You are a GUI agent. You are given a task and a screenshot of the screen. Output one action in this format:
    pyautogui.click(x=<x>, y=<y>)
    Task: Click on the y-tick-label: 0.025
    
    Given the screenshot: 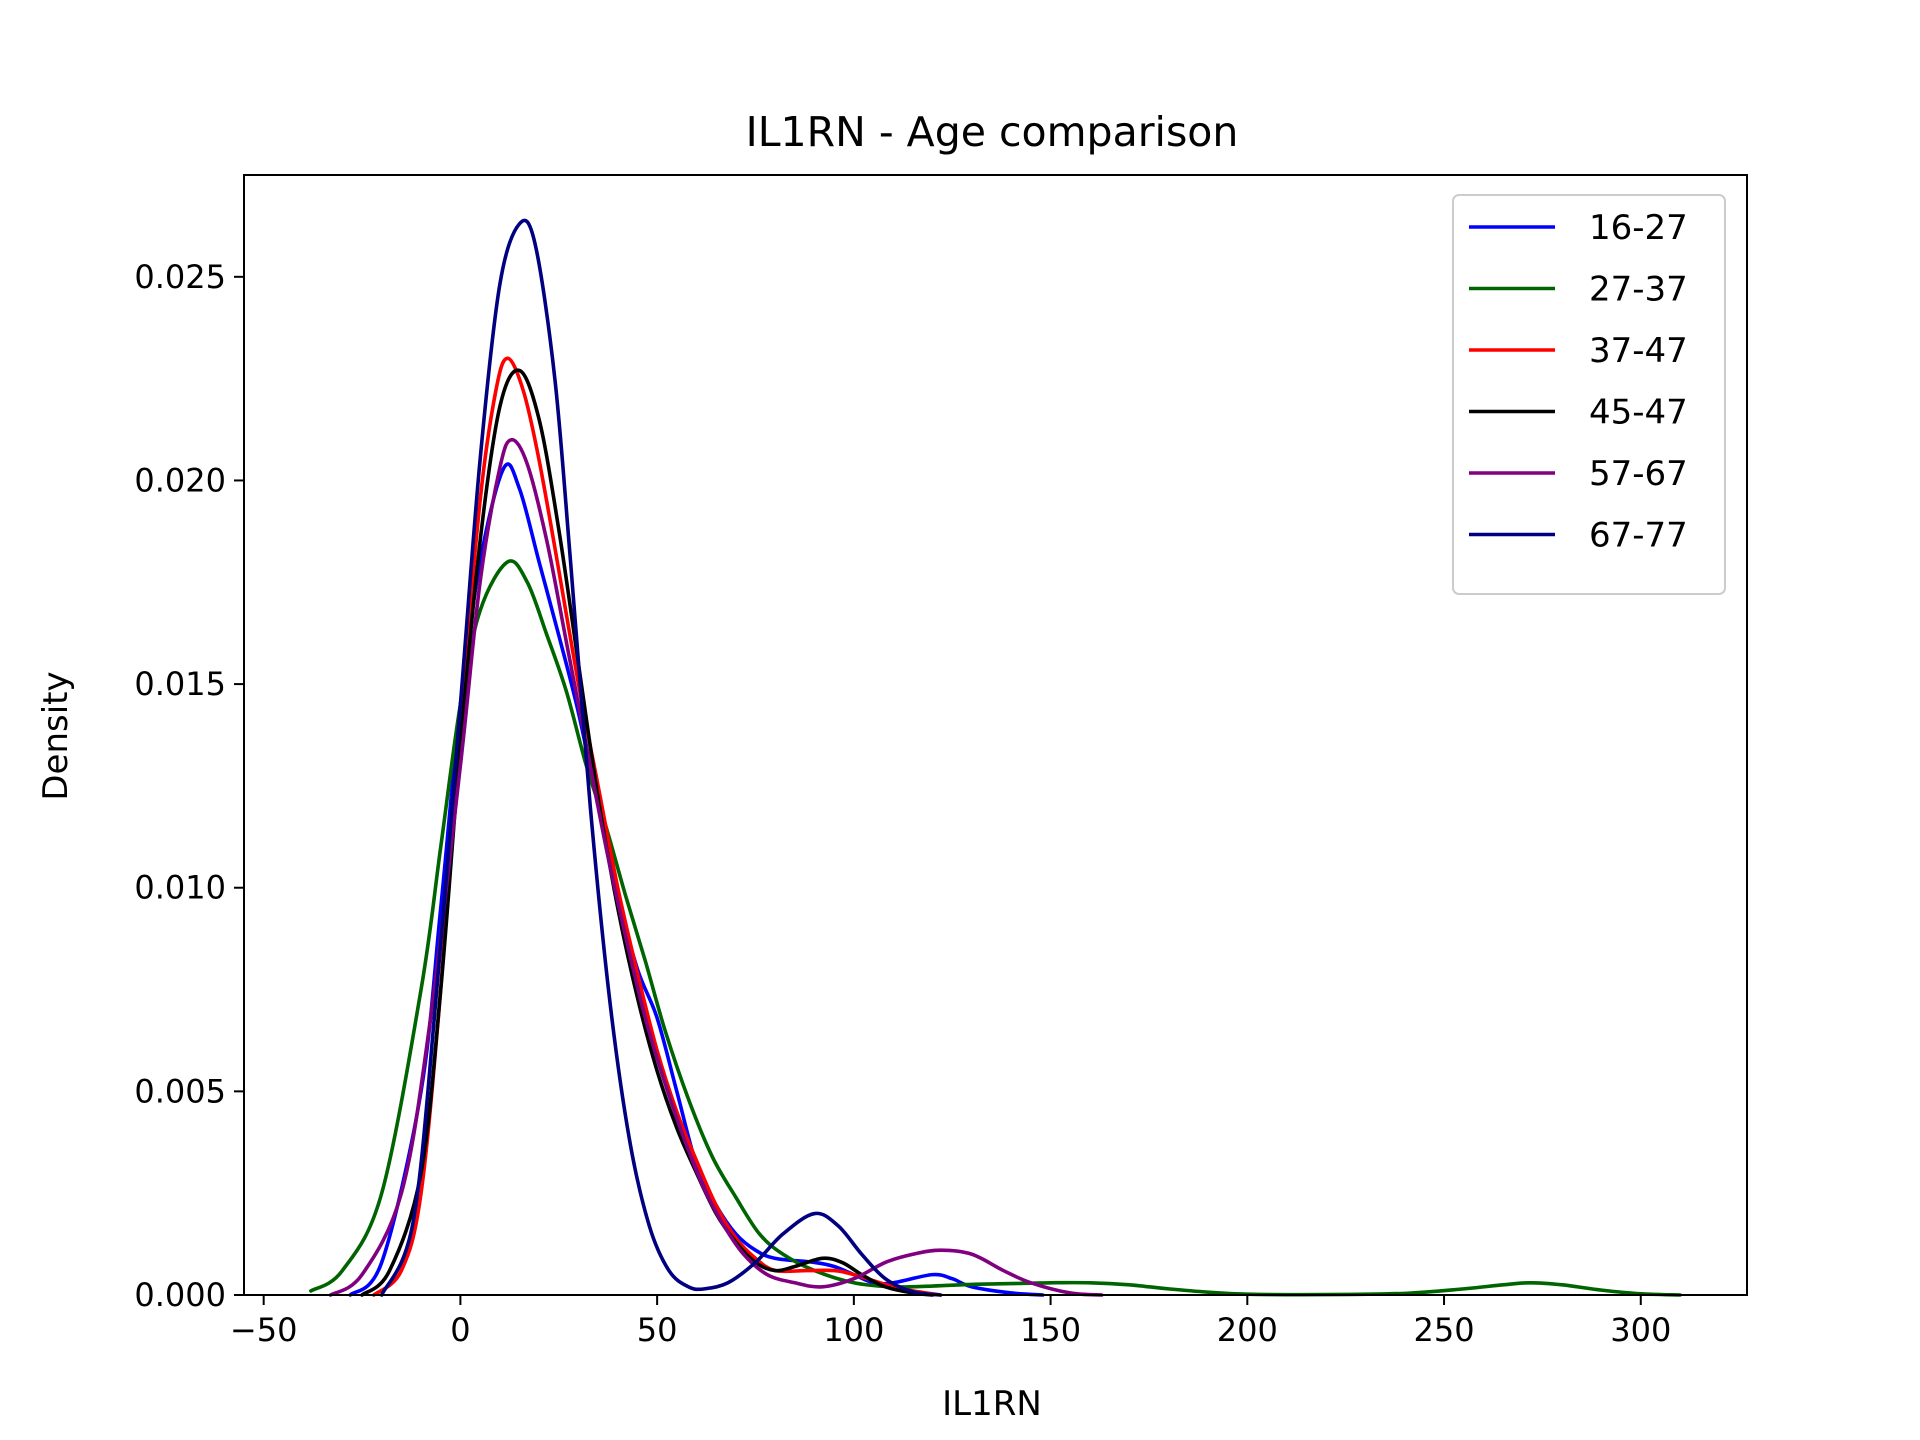 What is the action you would take?
    pyautogui.click(x=180, y=277)
    